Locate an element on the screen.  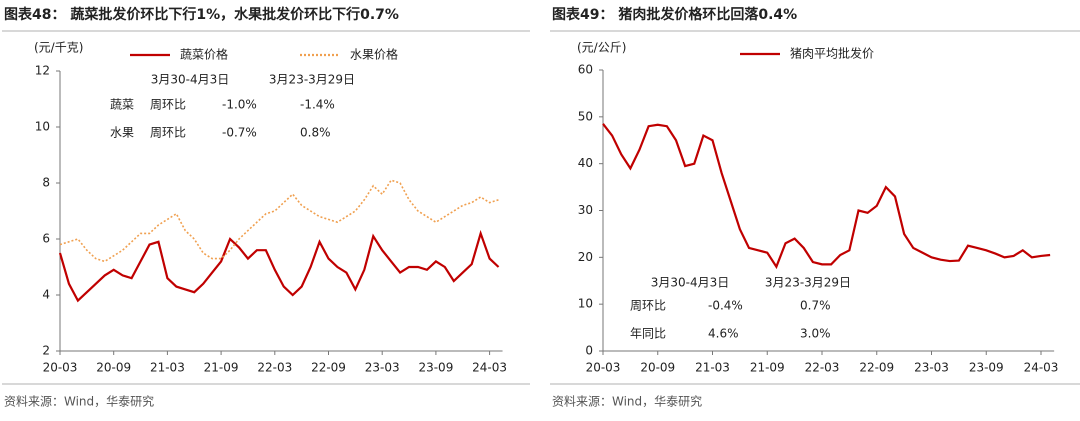
y-tick-label: 2 is located at coordinates (46, 351).